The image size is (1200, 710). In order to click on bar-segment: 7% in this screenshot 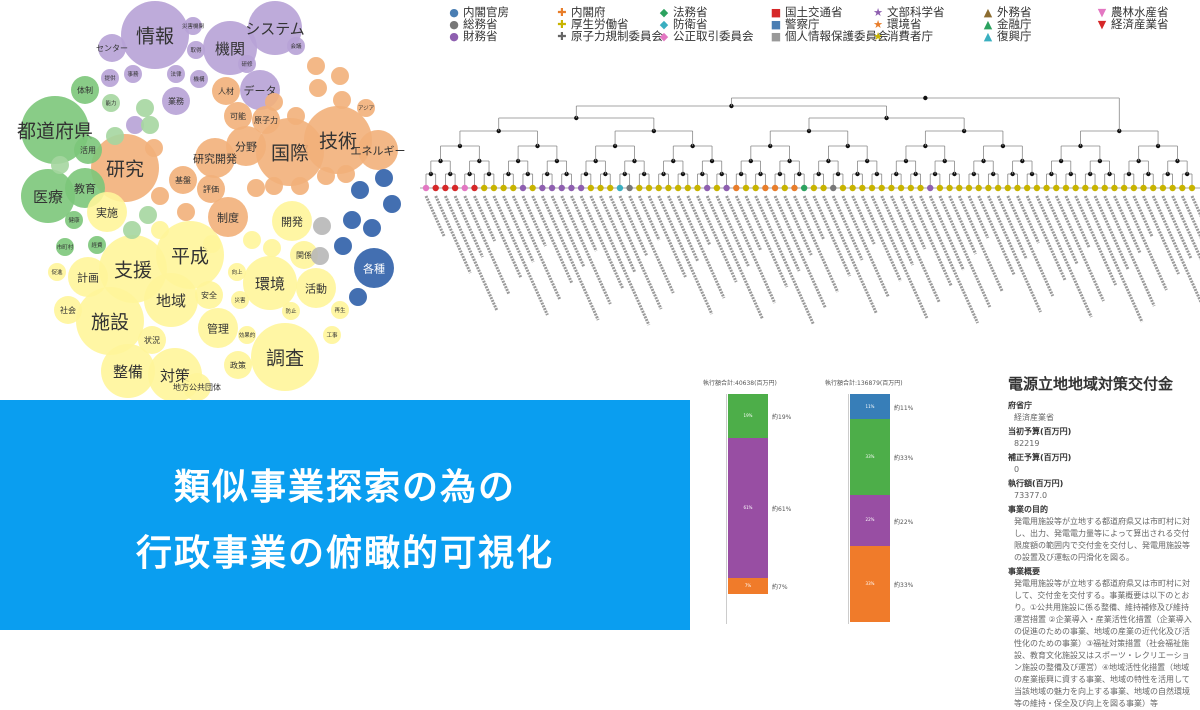, I will do `click(748, 586)`.